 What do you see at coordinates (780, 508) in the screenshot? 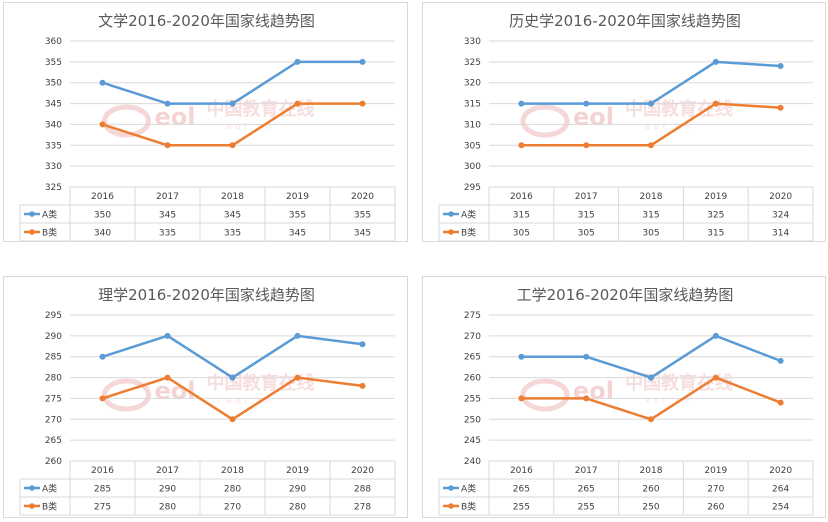
I see `data-table-cell: 254` at bounding box center [780, 508].